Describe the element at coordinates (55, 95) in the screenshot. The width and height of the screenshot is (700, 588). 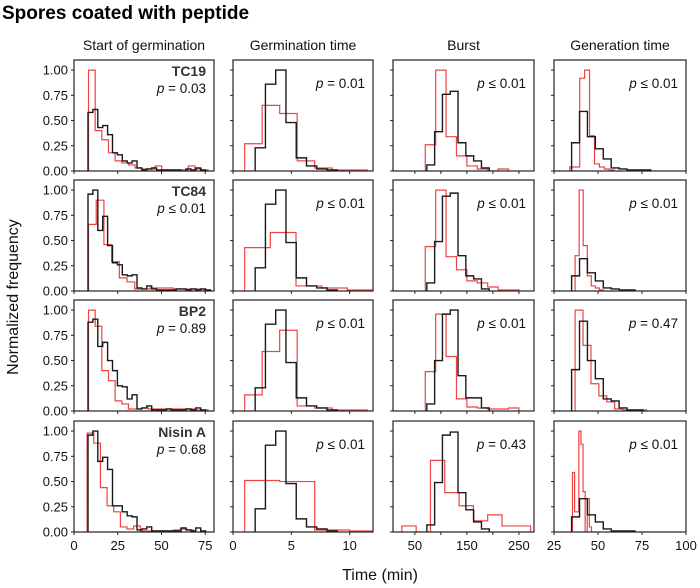
I see `y-tick-label: 0.75` at that location.